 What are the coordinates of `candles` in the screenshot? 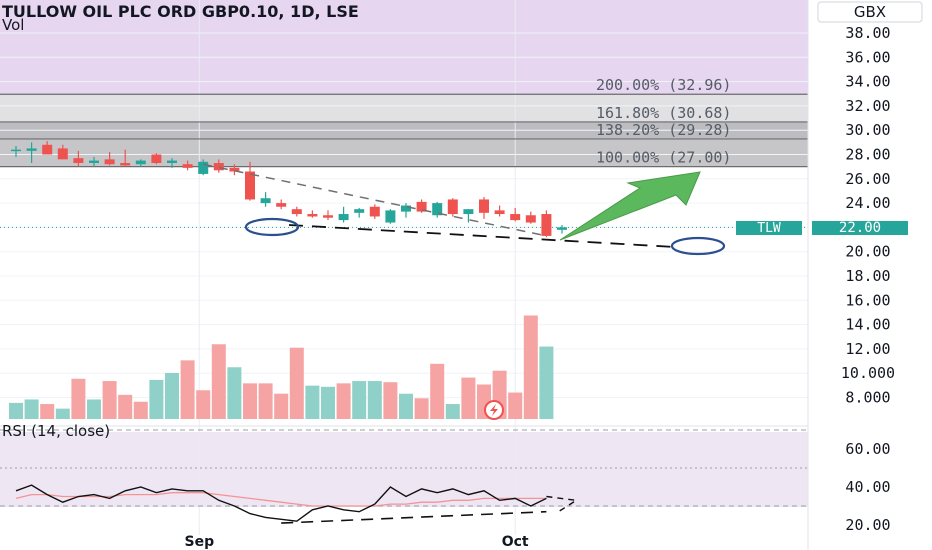 It's located at (289, 189).